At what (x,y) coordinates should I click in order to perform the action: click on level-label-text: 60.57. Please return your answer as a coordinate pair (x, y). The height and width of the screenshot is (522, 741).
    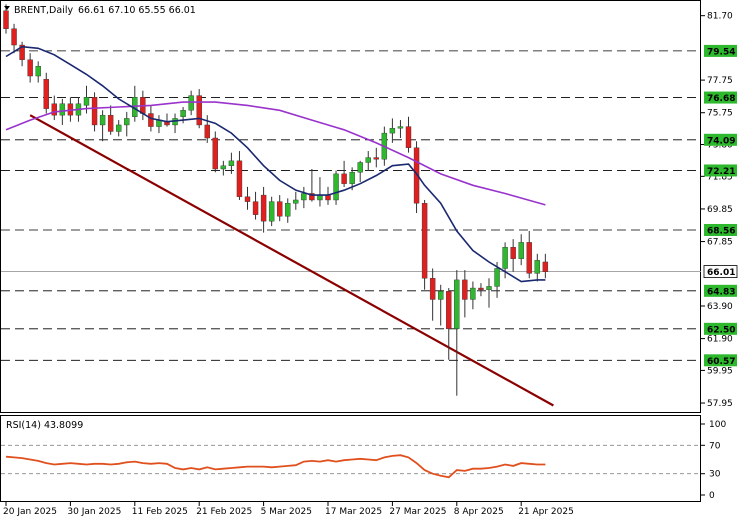
    Looking at the image, I should click on (721, 362).